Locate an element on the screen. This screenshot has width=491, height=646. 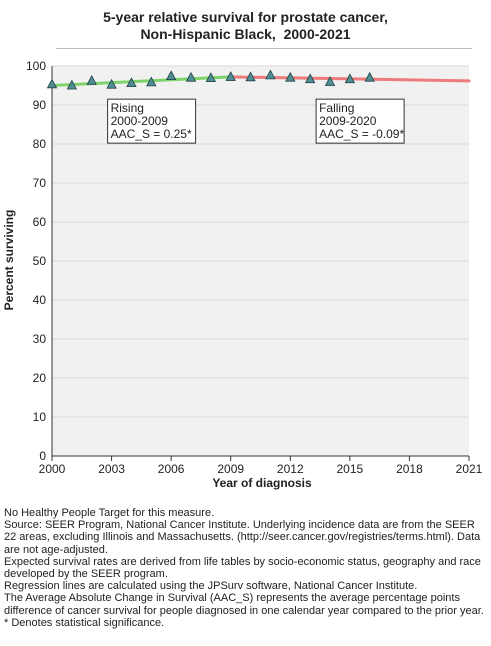
y-tick-label: 60 is located at coordinates (40, 222).